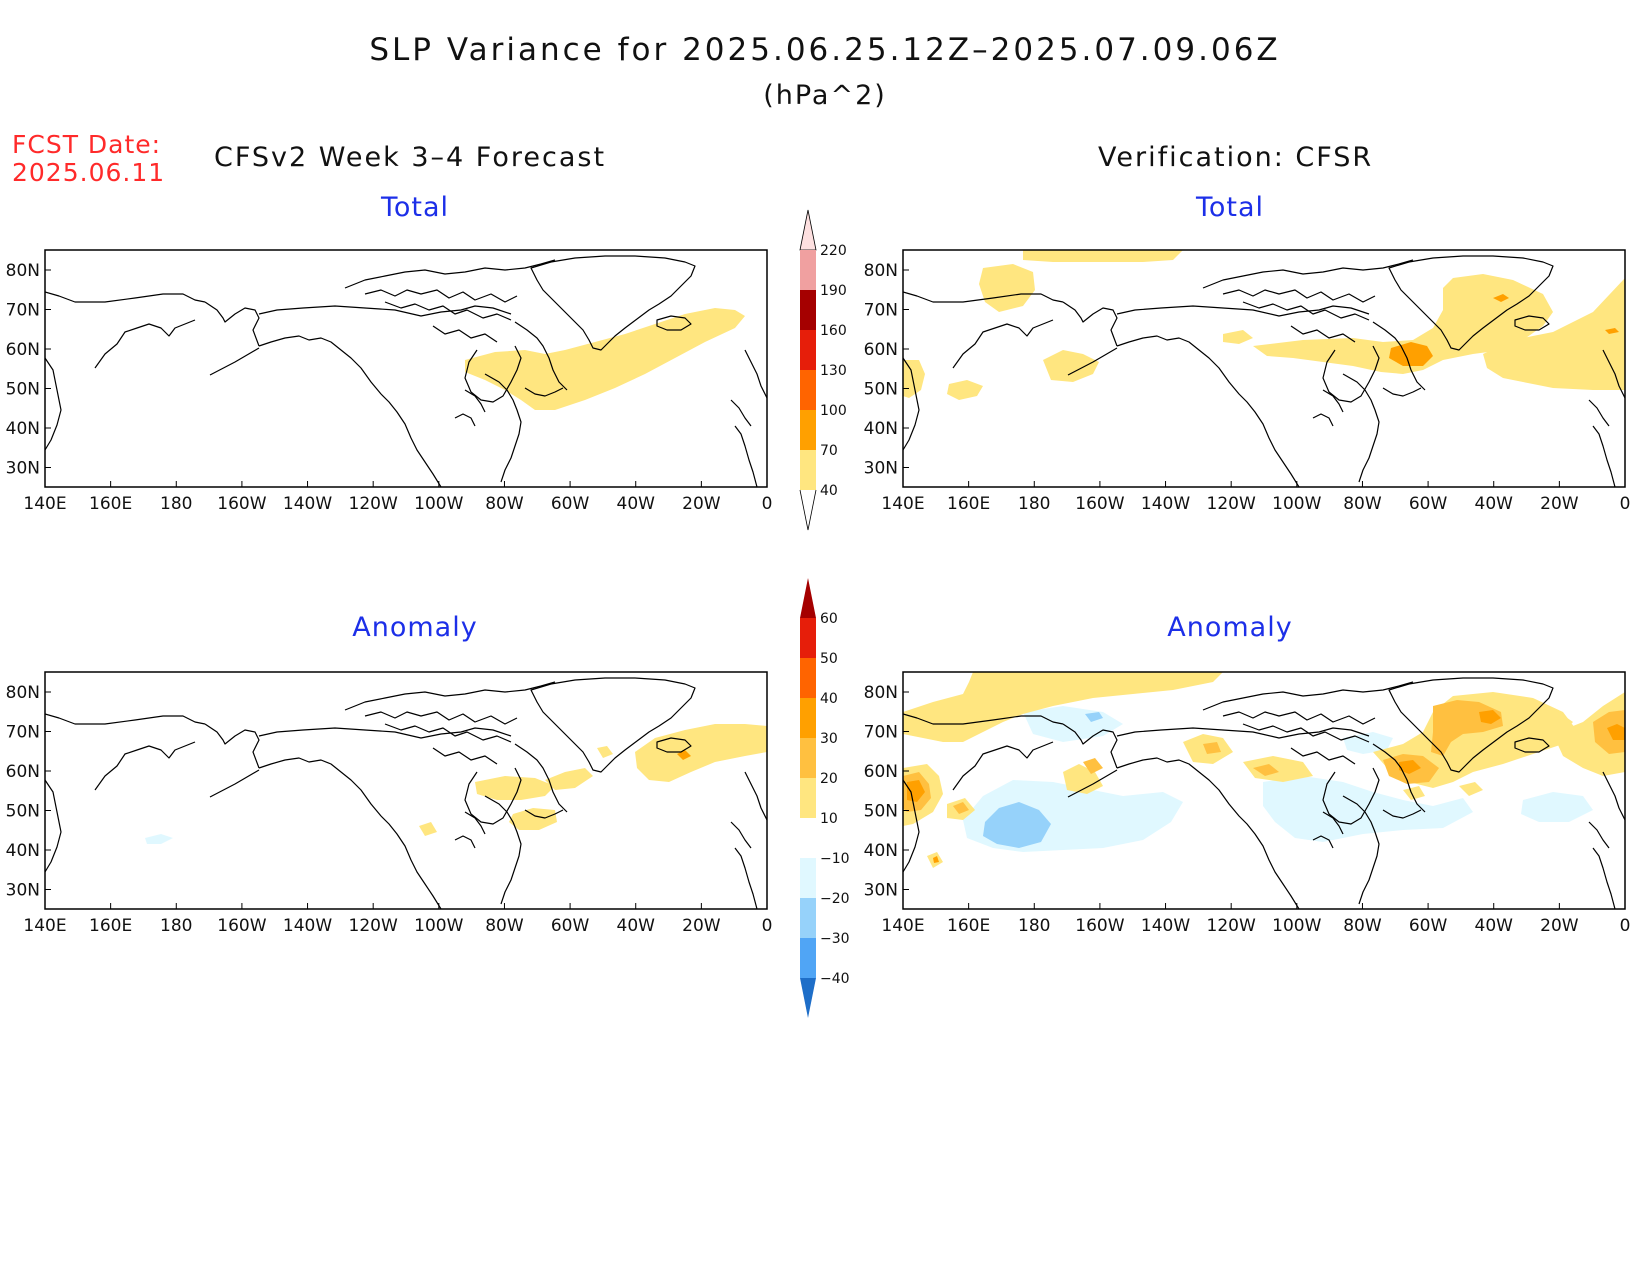 The width and height of the screenshot is (1650, 1275). I want to click on panel-forecast-total, so click(406, 368).